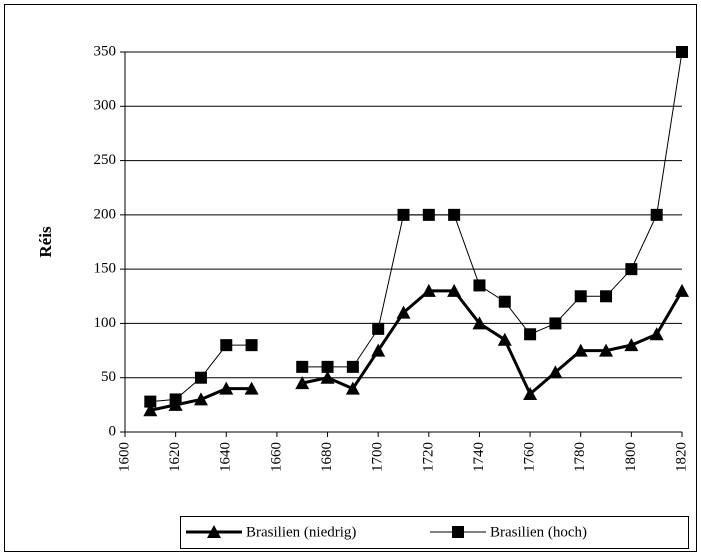  What do you see at coordinates (105, 160) in the screenshot?
I see `y-tick-label: 250` at bounding box center [105, 160].